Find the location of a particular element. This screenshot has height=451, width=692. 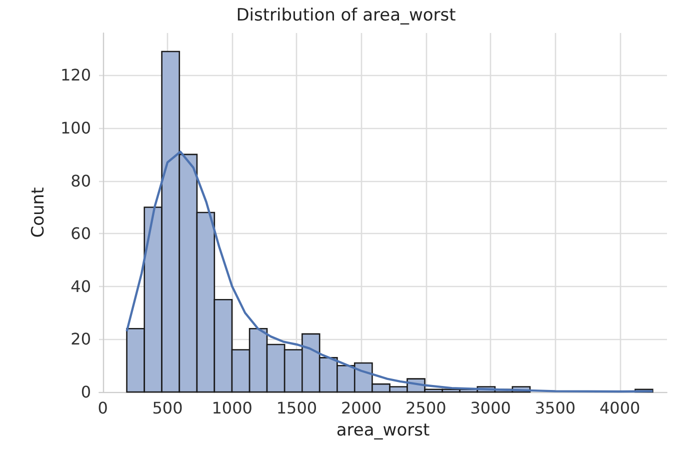

y-tick-label: 100 is located at coordinates (75, 128).